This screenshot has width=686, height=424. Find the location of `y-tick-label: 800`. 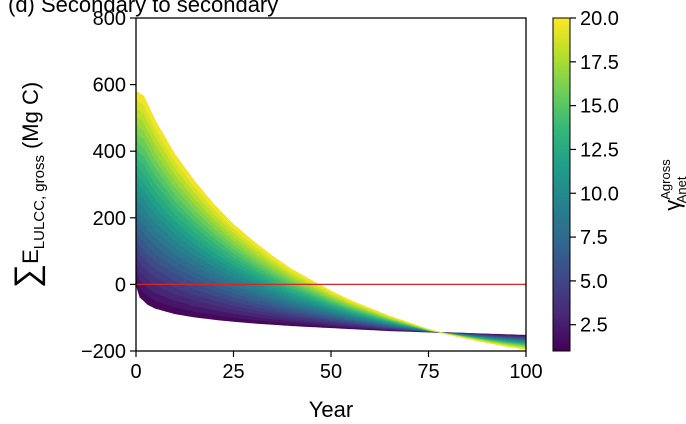

y-tick-label: 800 is located at coordinates (109, 19).